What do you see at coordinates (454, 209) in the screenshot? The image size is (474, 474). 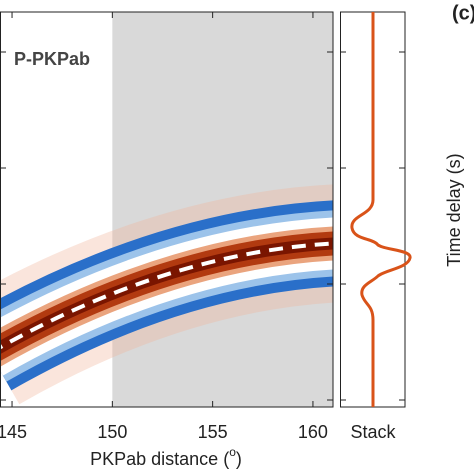 I see `y-axis-label: Time delay (s)` at bounding box center [454, 209].